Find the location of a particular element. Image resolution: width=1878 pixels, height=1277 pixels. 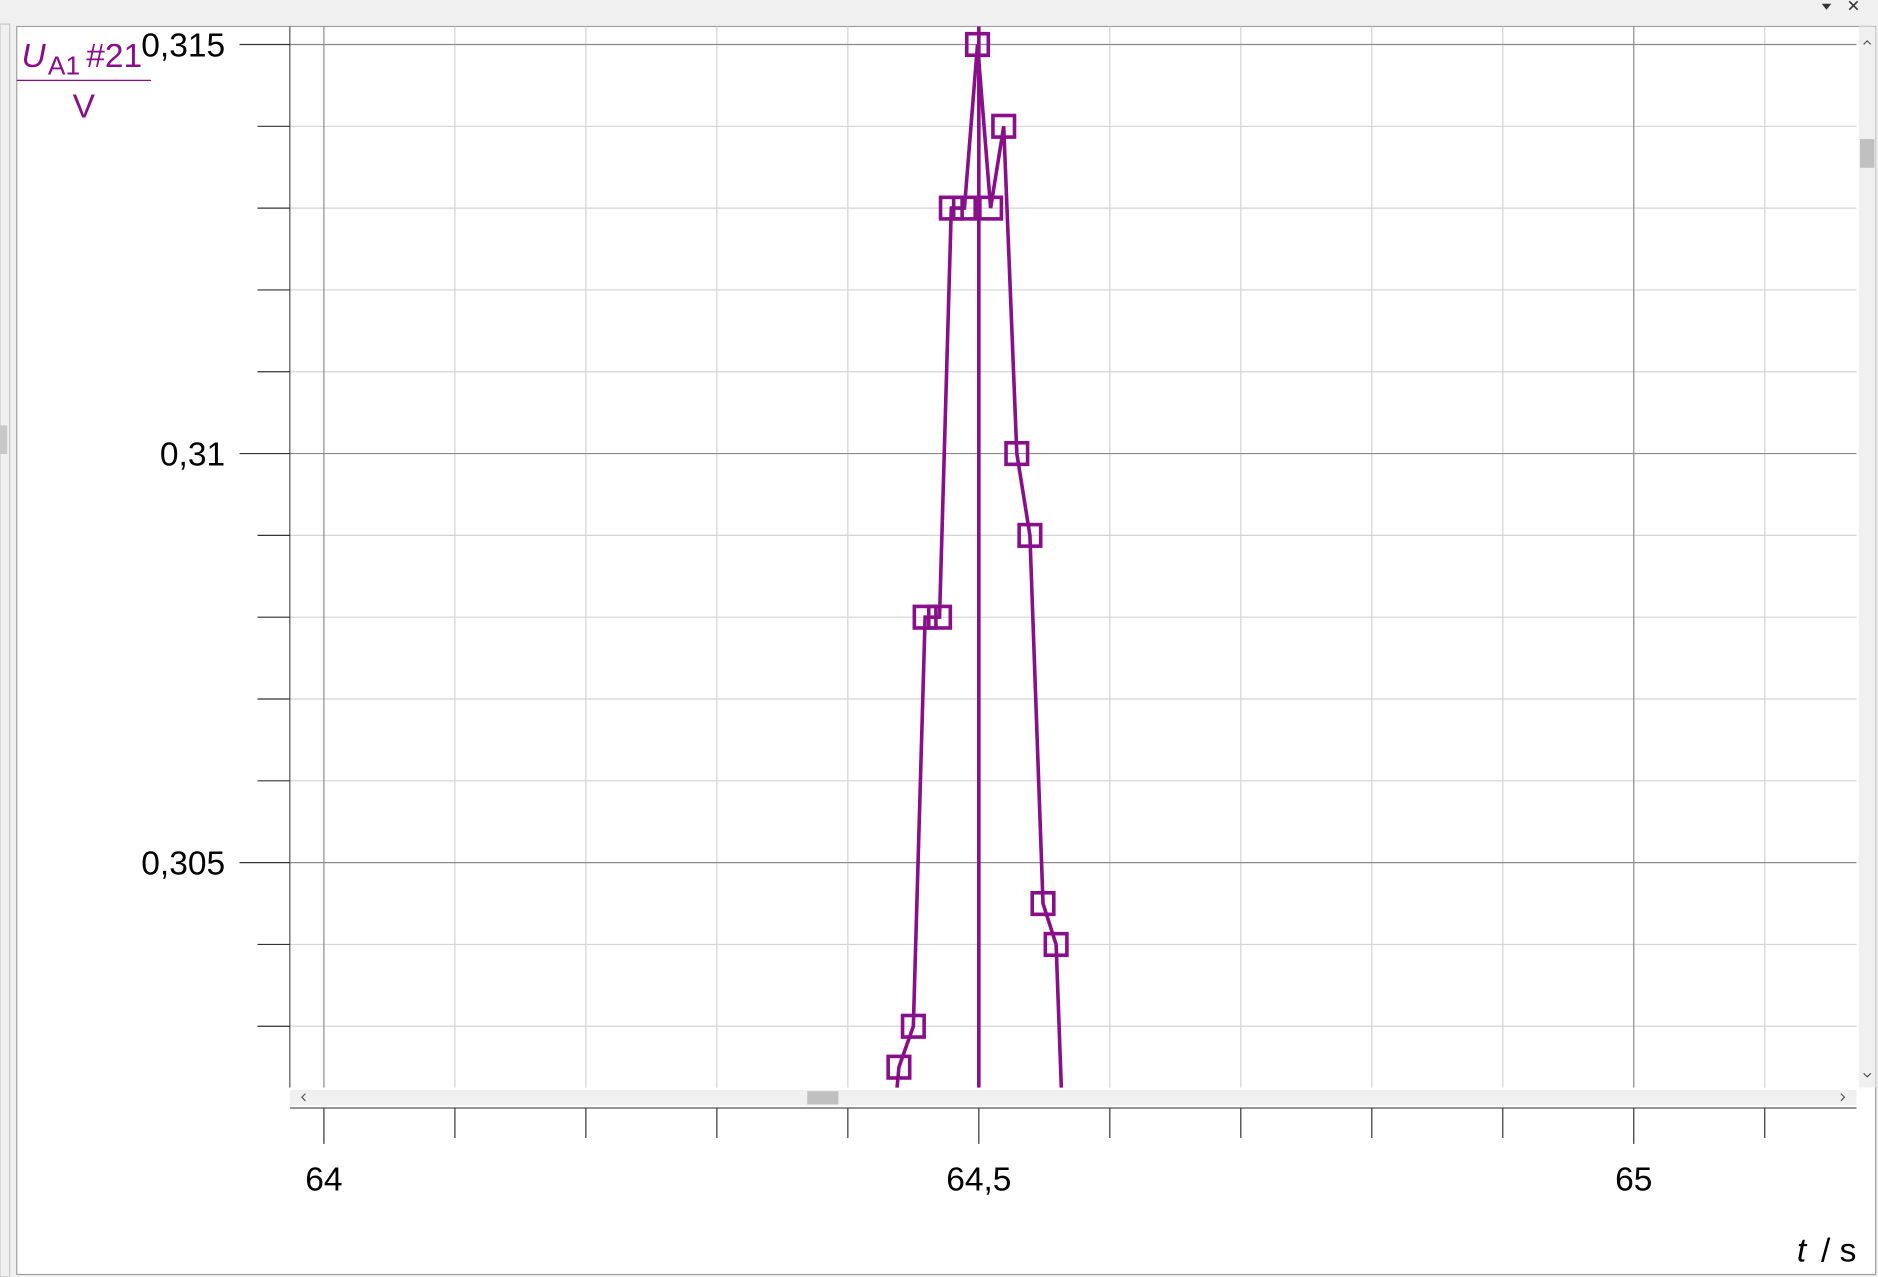

plot-area is located at coordinates (977, 557).